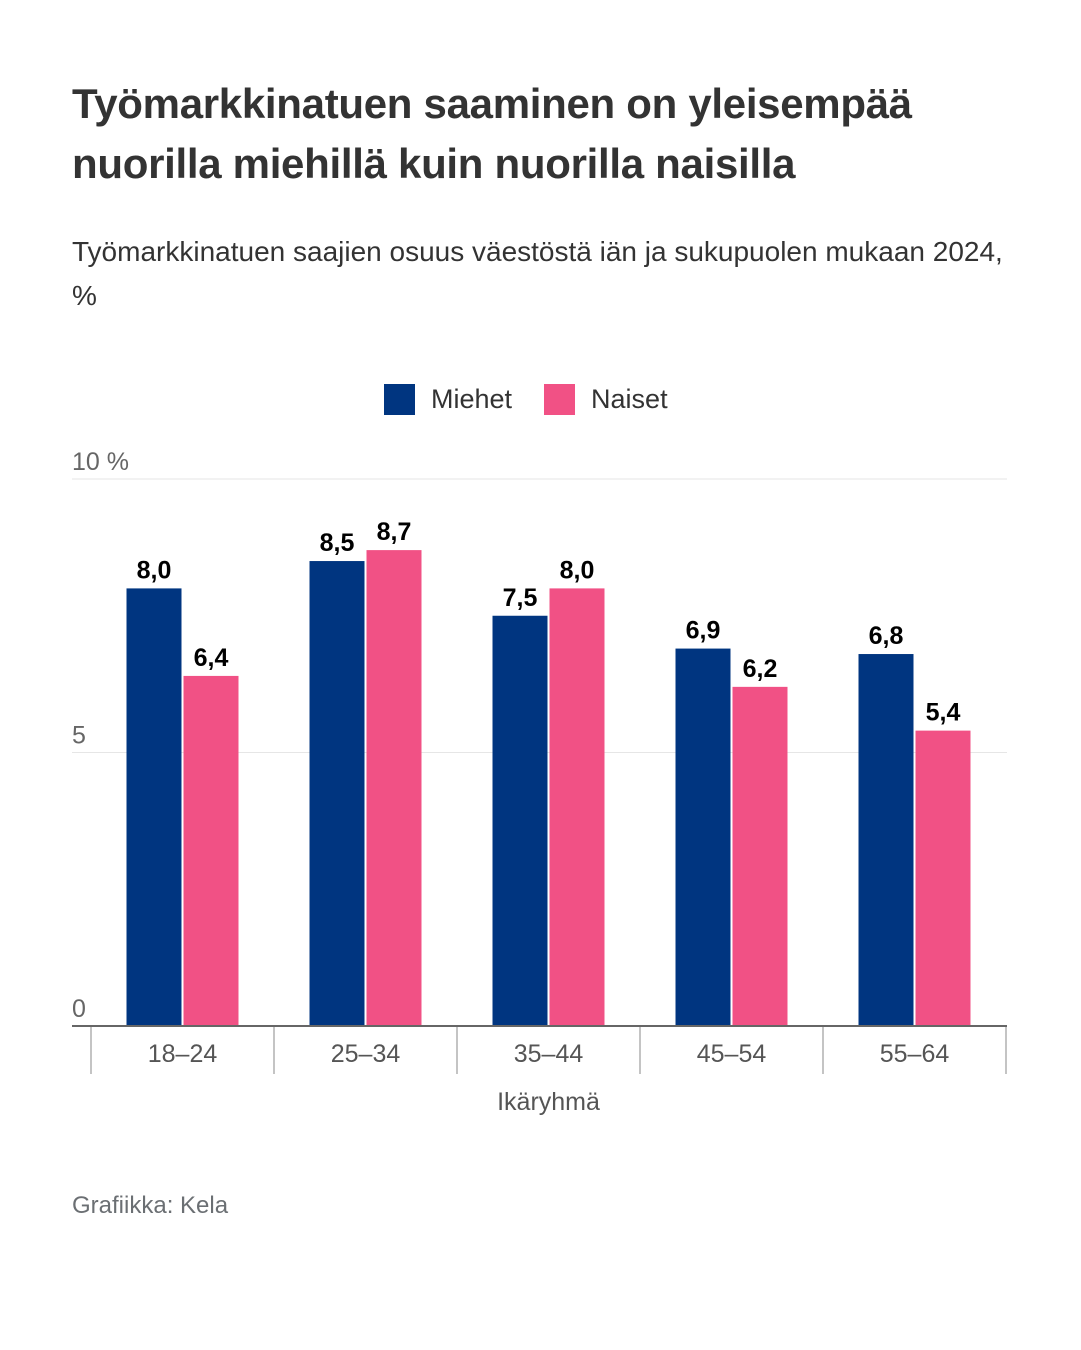  What do you see at coordinates (399, 399) in the screenshot?
I see `legend-swatch-miehet` at bounding box center [399, 399].